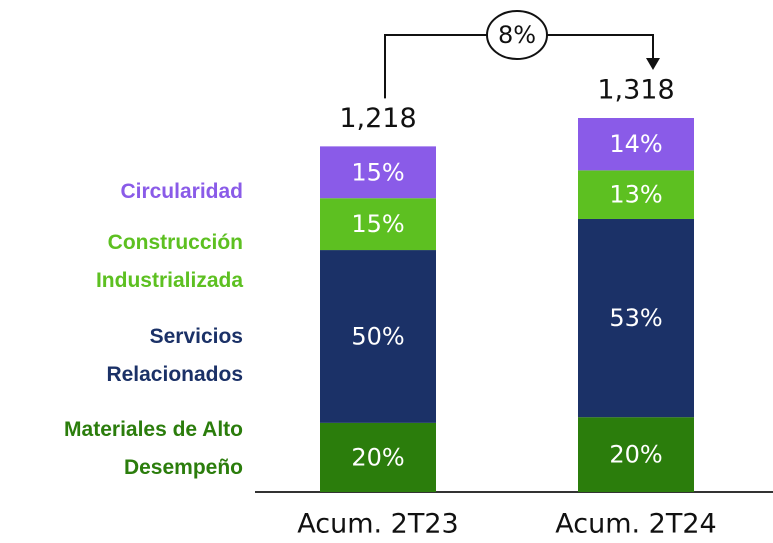 The width and height of the screenshot is (773, 543). I want to click on x-tick-label: Acum. 2T23, so click(377, 524).